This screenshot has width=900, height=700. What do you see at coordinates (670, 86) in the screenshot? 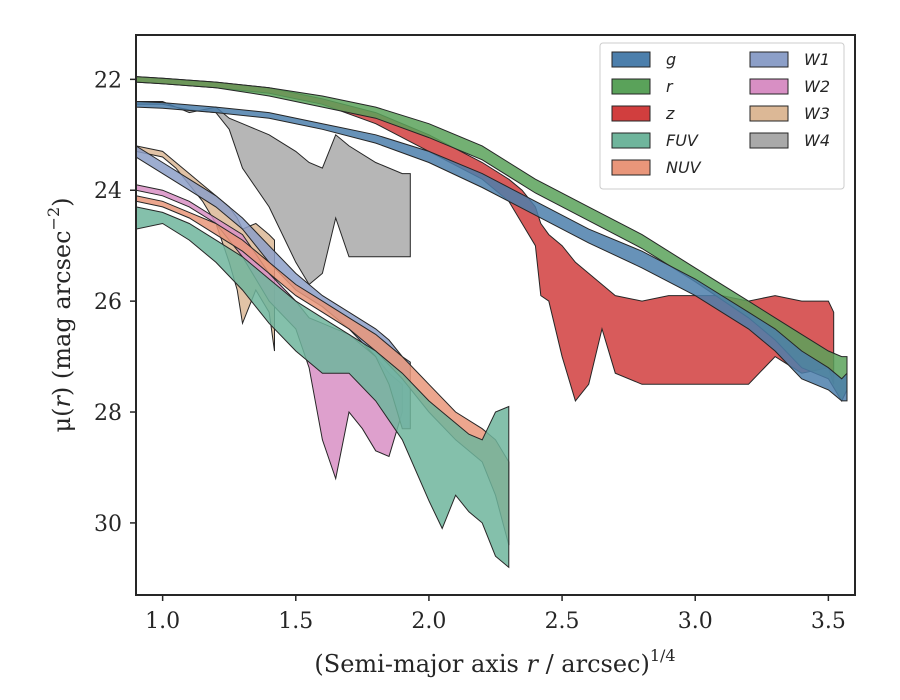
I see `legend-label-r: r` at bounding box center [670, 86].